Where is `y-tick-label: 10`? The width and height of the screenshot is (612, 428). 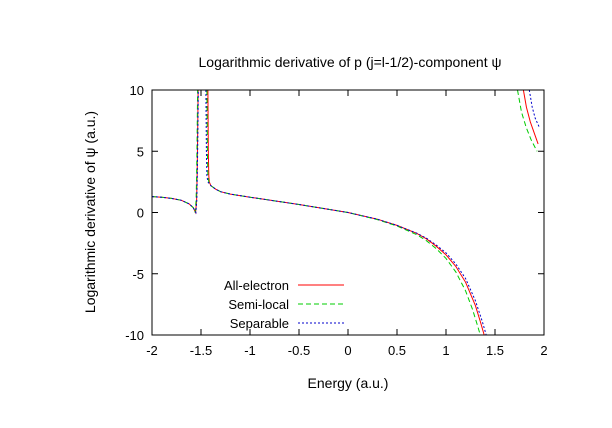 y-tick-label: 10 is located at coordinates (137, 90).